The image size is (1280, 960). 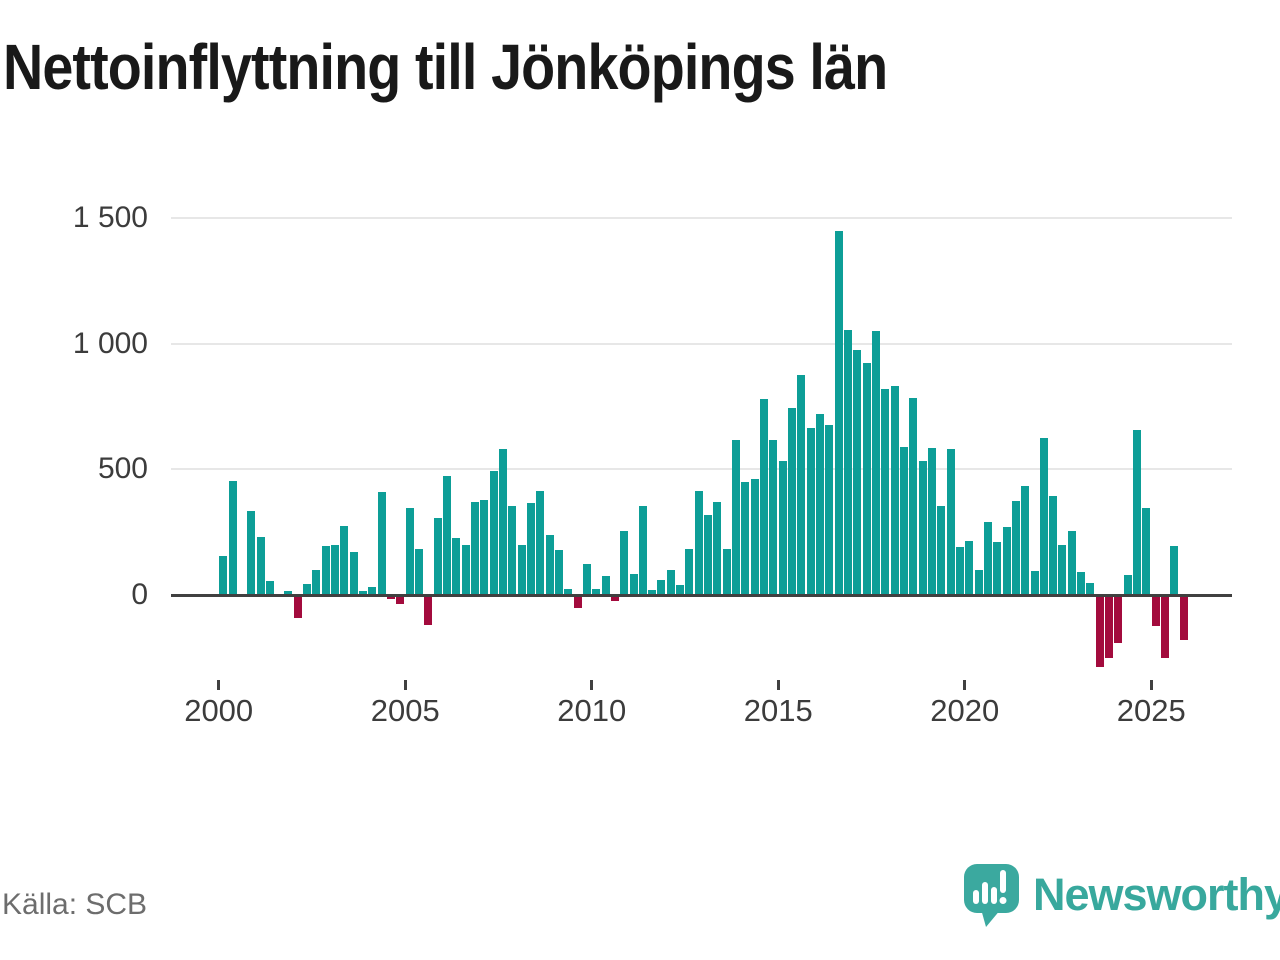 What do you see at coordinates (1156, 894) in the screenshot?
I see `newsworthy-wordmark: Newsworthy` at bounding box center [1156, 894].